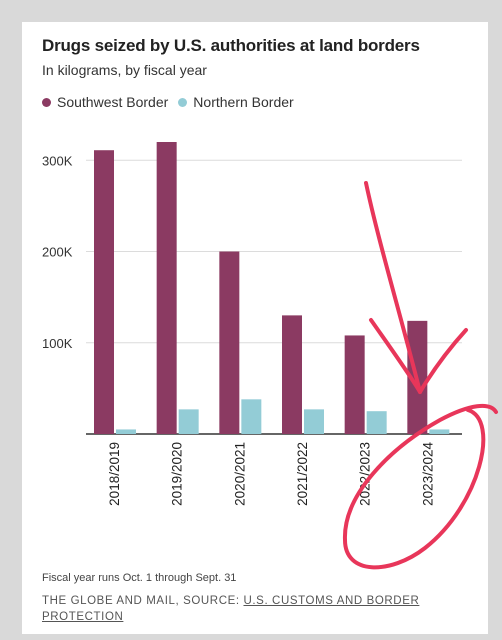  What do you see at coordinates (124, 70) in the screenshot?
I see `chart-subtitle: In kilograms, by fiscal year` at bounding box center [124, 70].